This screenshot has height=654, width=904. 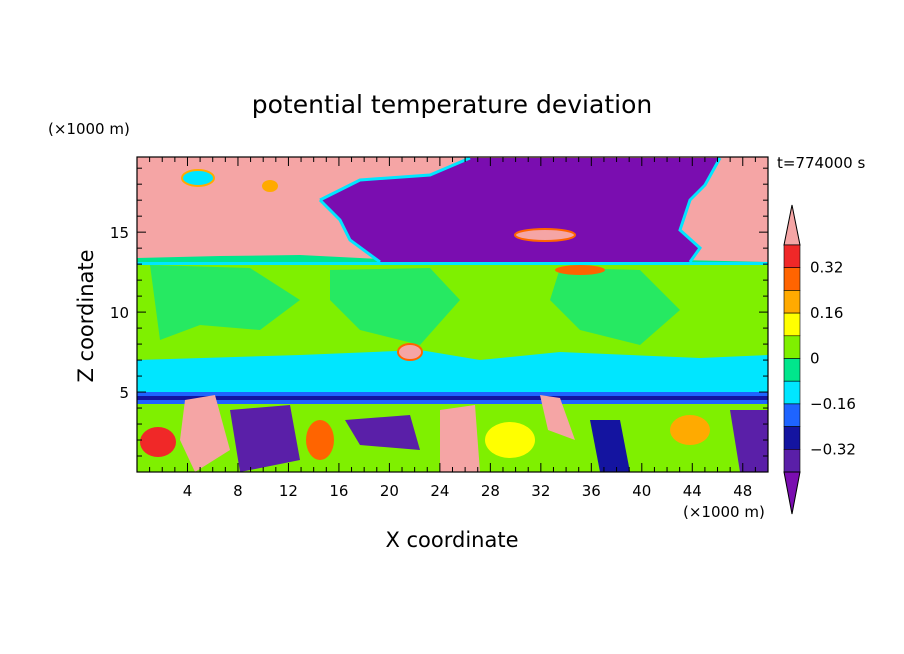 I want to click on x-axis-label: X coordinate, so click(x=451, y=540).